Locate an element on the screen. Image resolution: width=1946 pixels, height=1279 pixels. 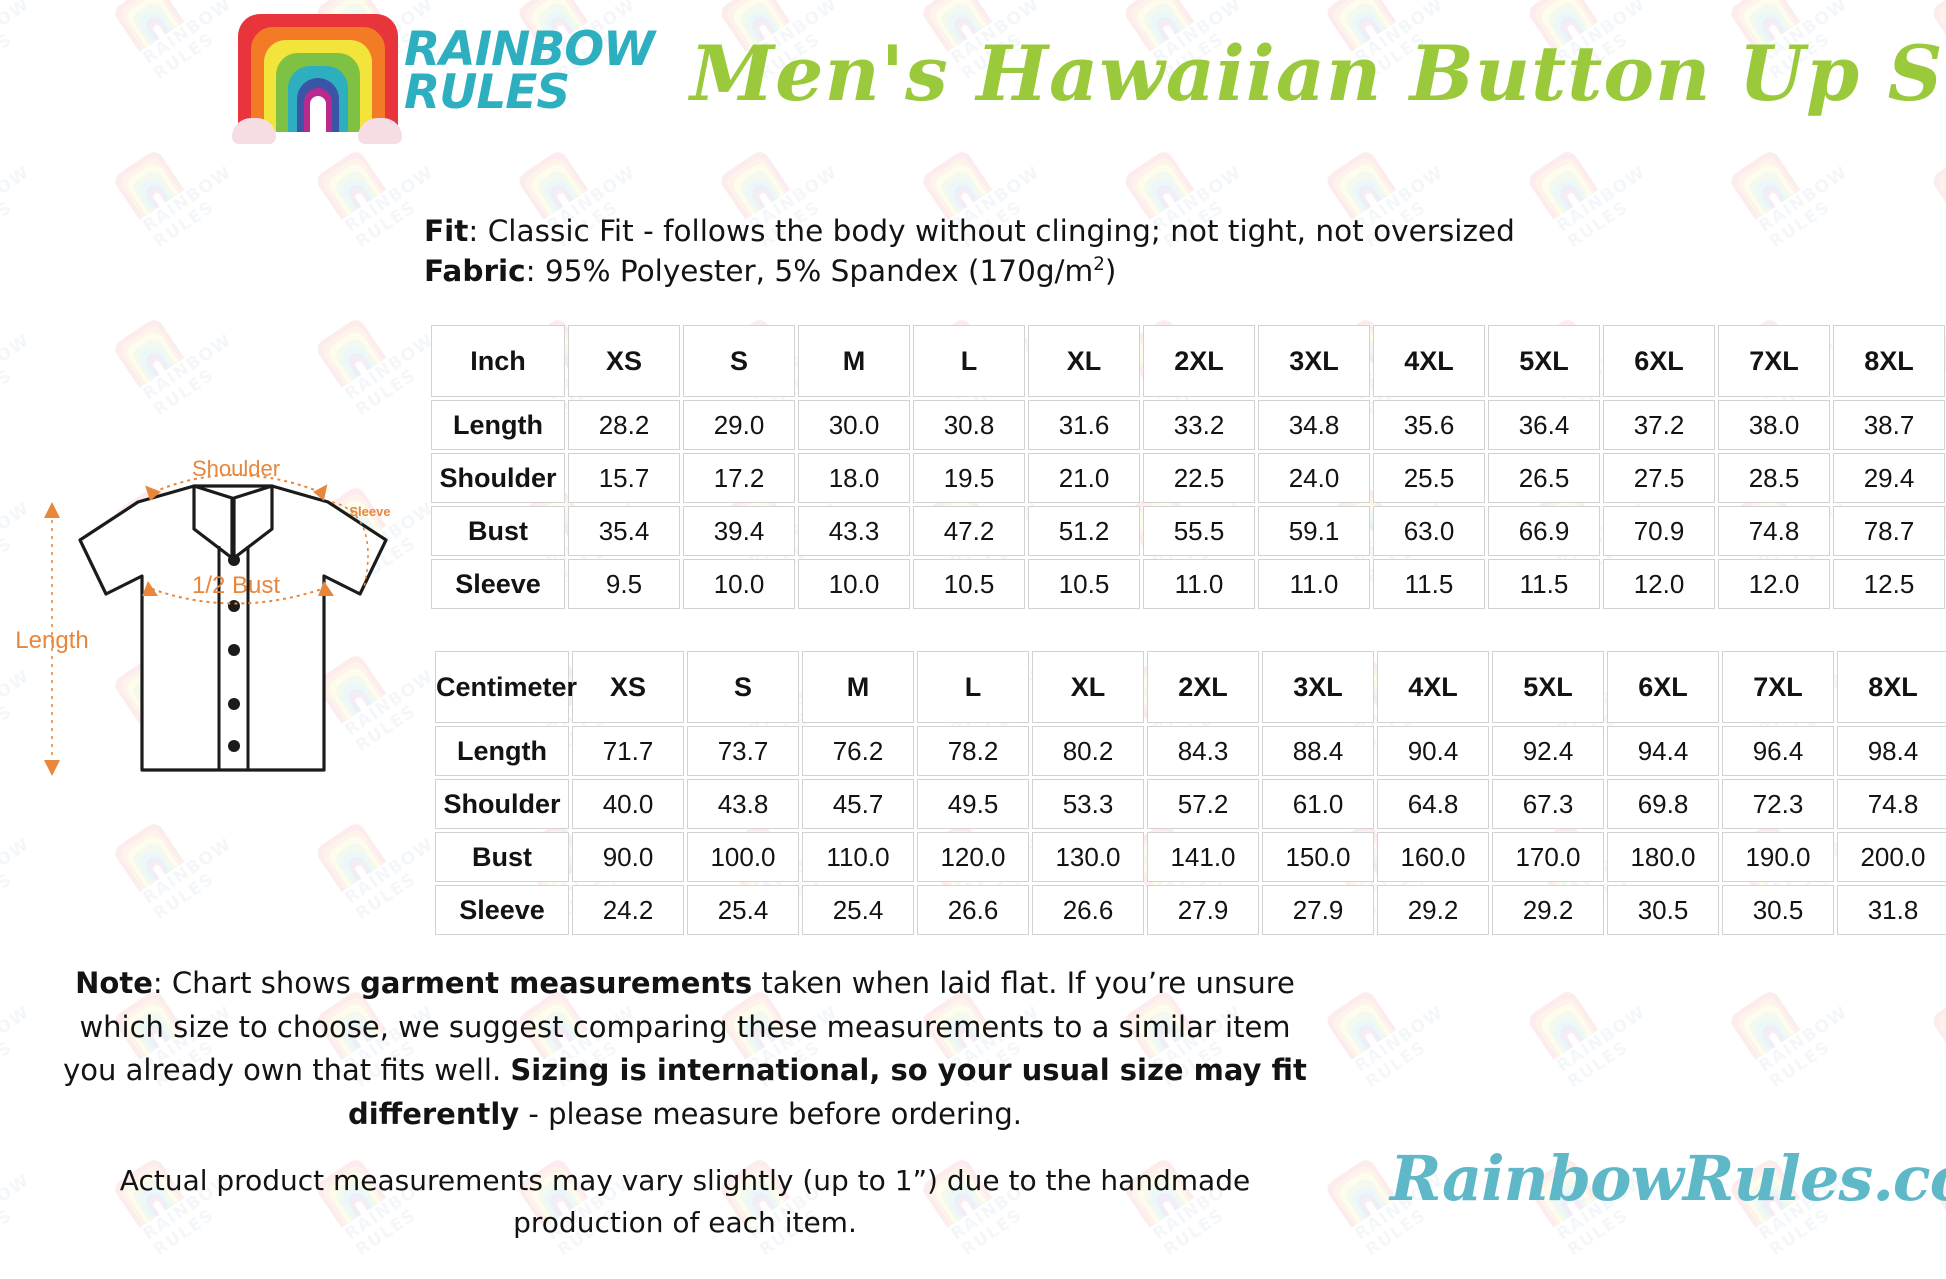
table-cell: 31.6 is located at coordinates (1084, 425).